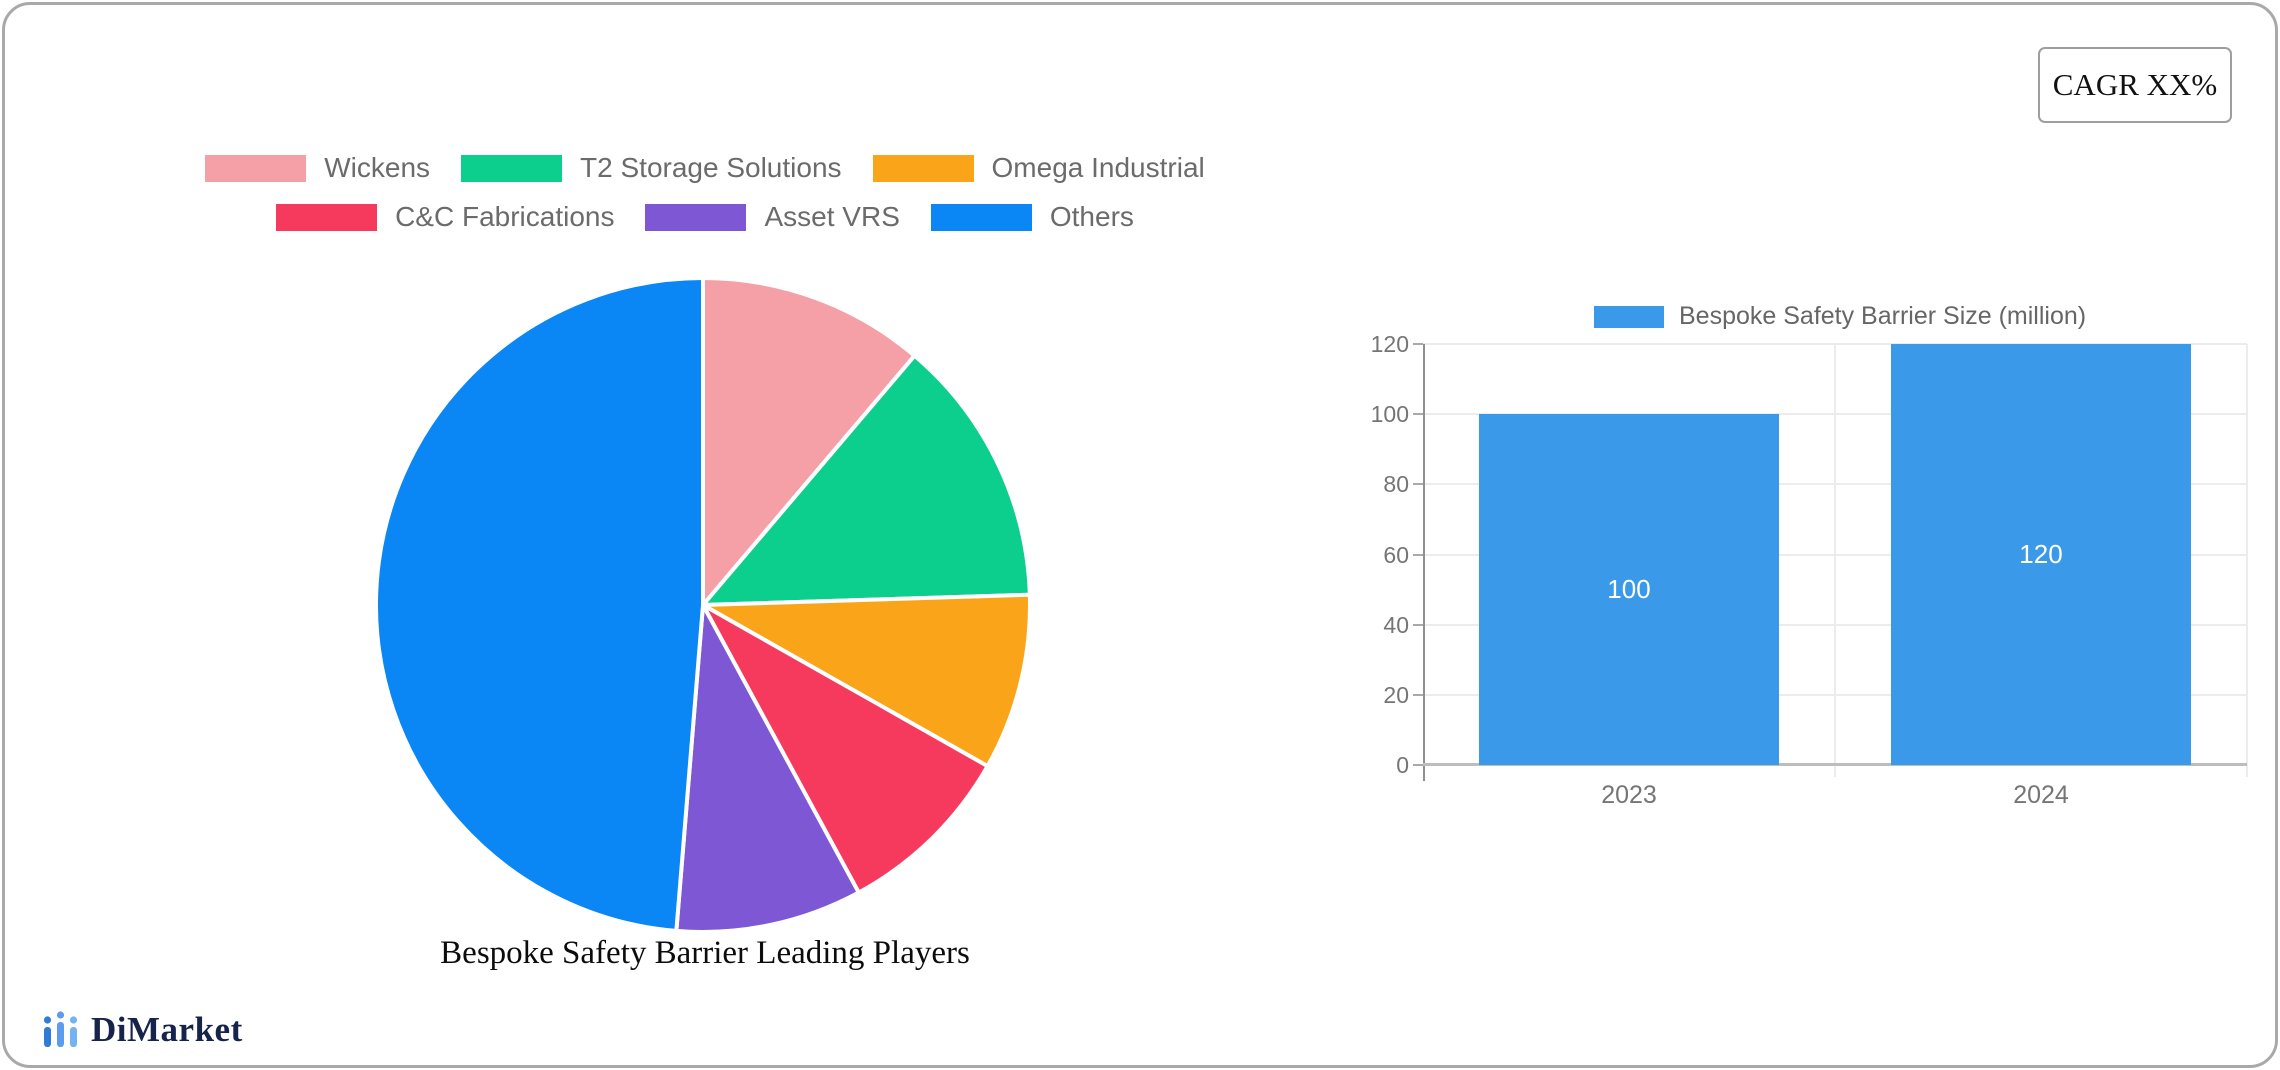 This screenshot has height=1070, width=2280. I want to click on legend-label-wickens: Wickens, so click(377, 167).